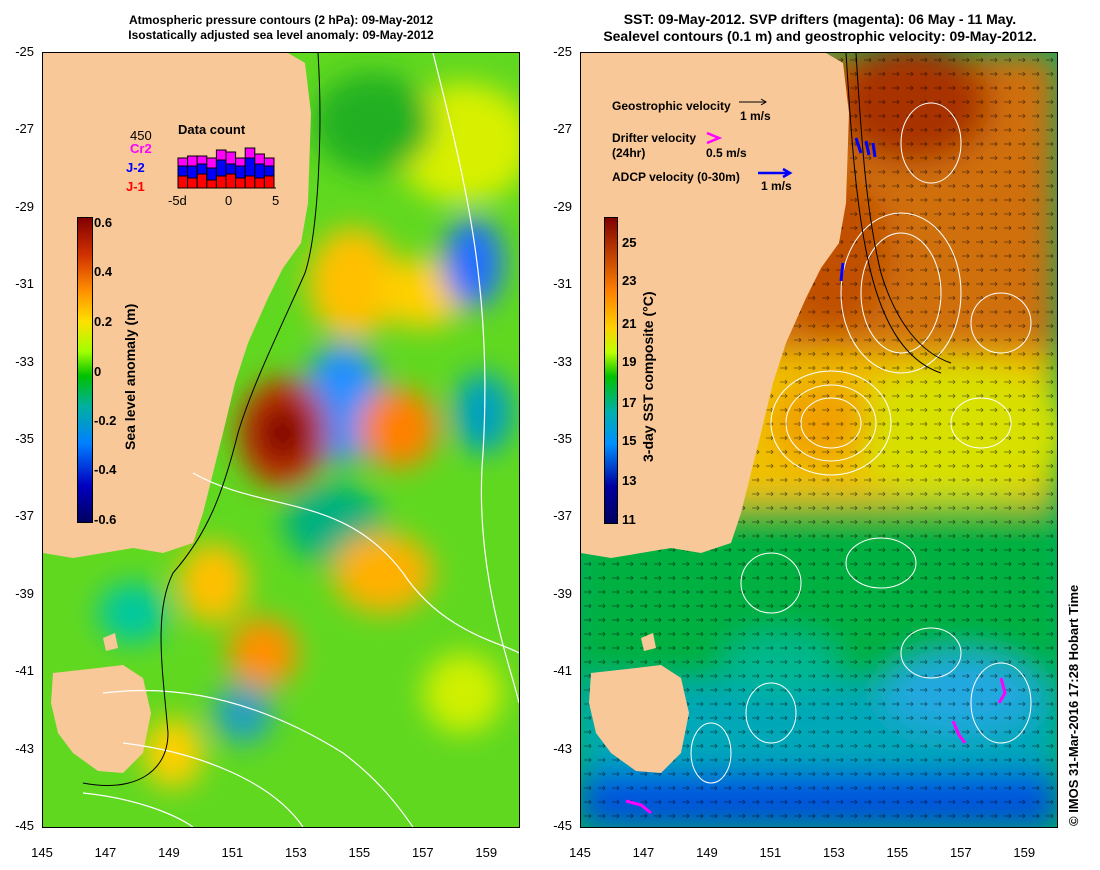 The height and width of the screenshot is (870, 1100). What do you see at coordinates (671, 106) in the screenshot?
I see `geo-velocity-label: Geostrophic velocity` at bounding box center [671, 106].